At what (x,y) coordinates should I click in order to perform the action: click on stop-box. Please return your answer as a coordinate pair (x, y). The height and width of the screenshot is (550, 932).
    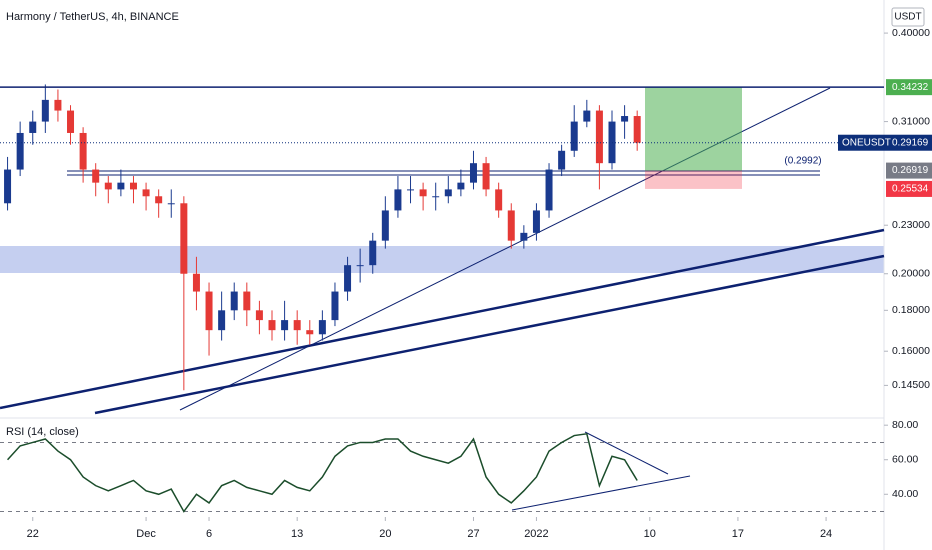
    Looking at the image, I should click on (693, 179).